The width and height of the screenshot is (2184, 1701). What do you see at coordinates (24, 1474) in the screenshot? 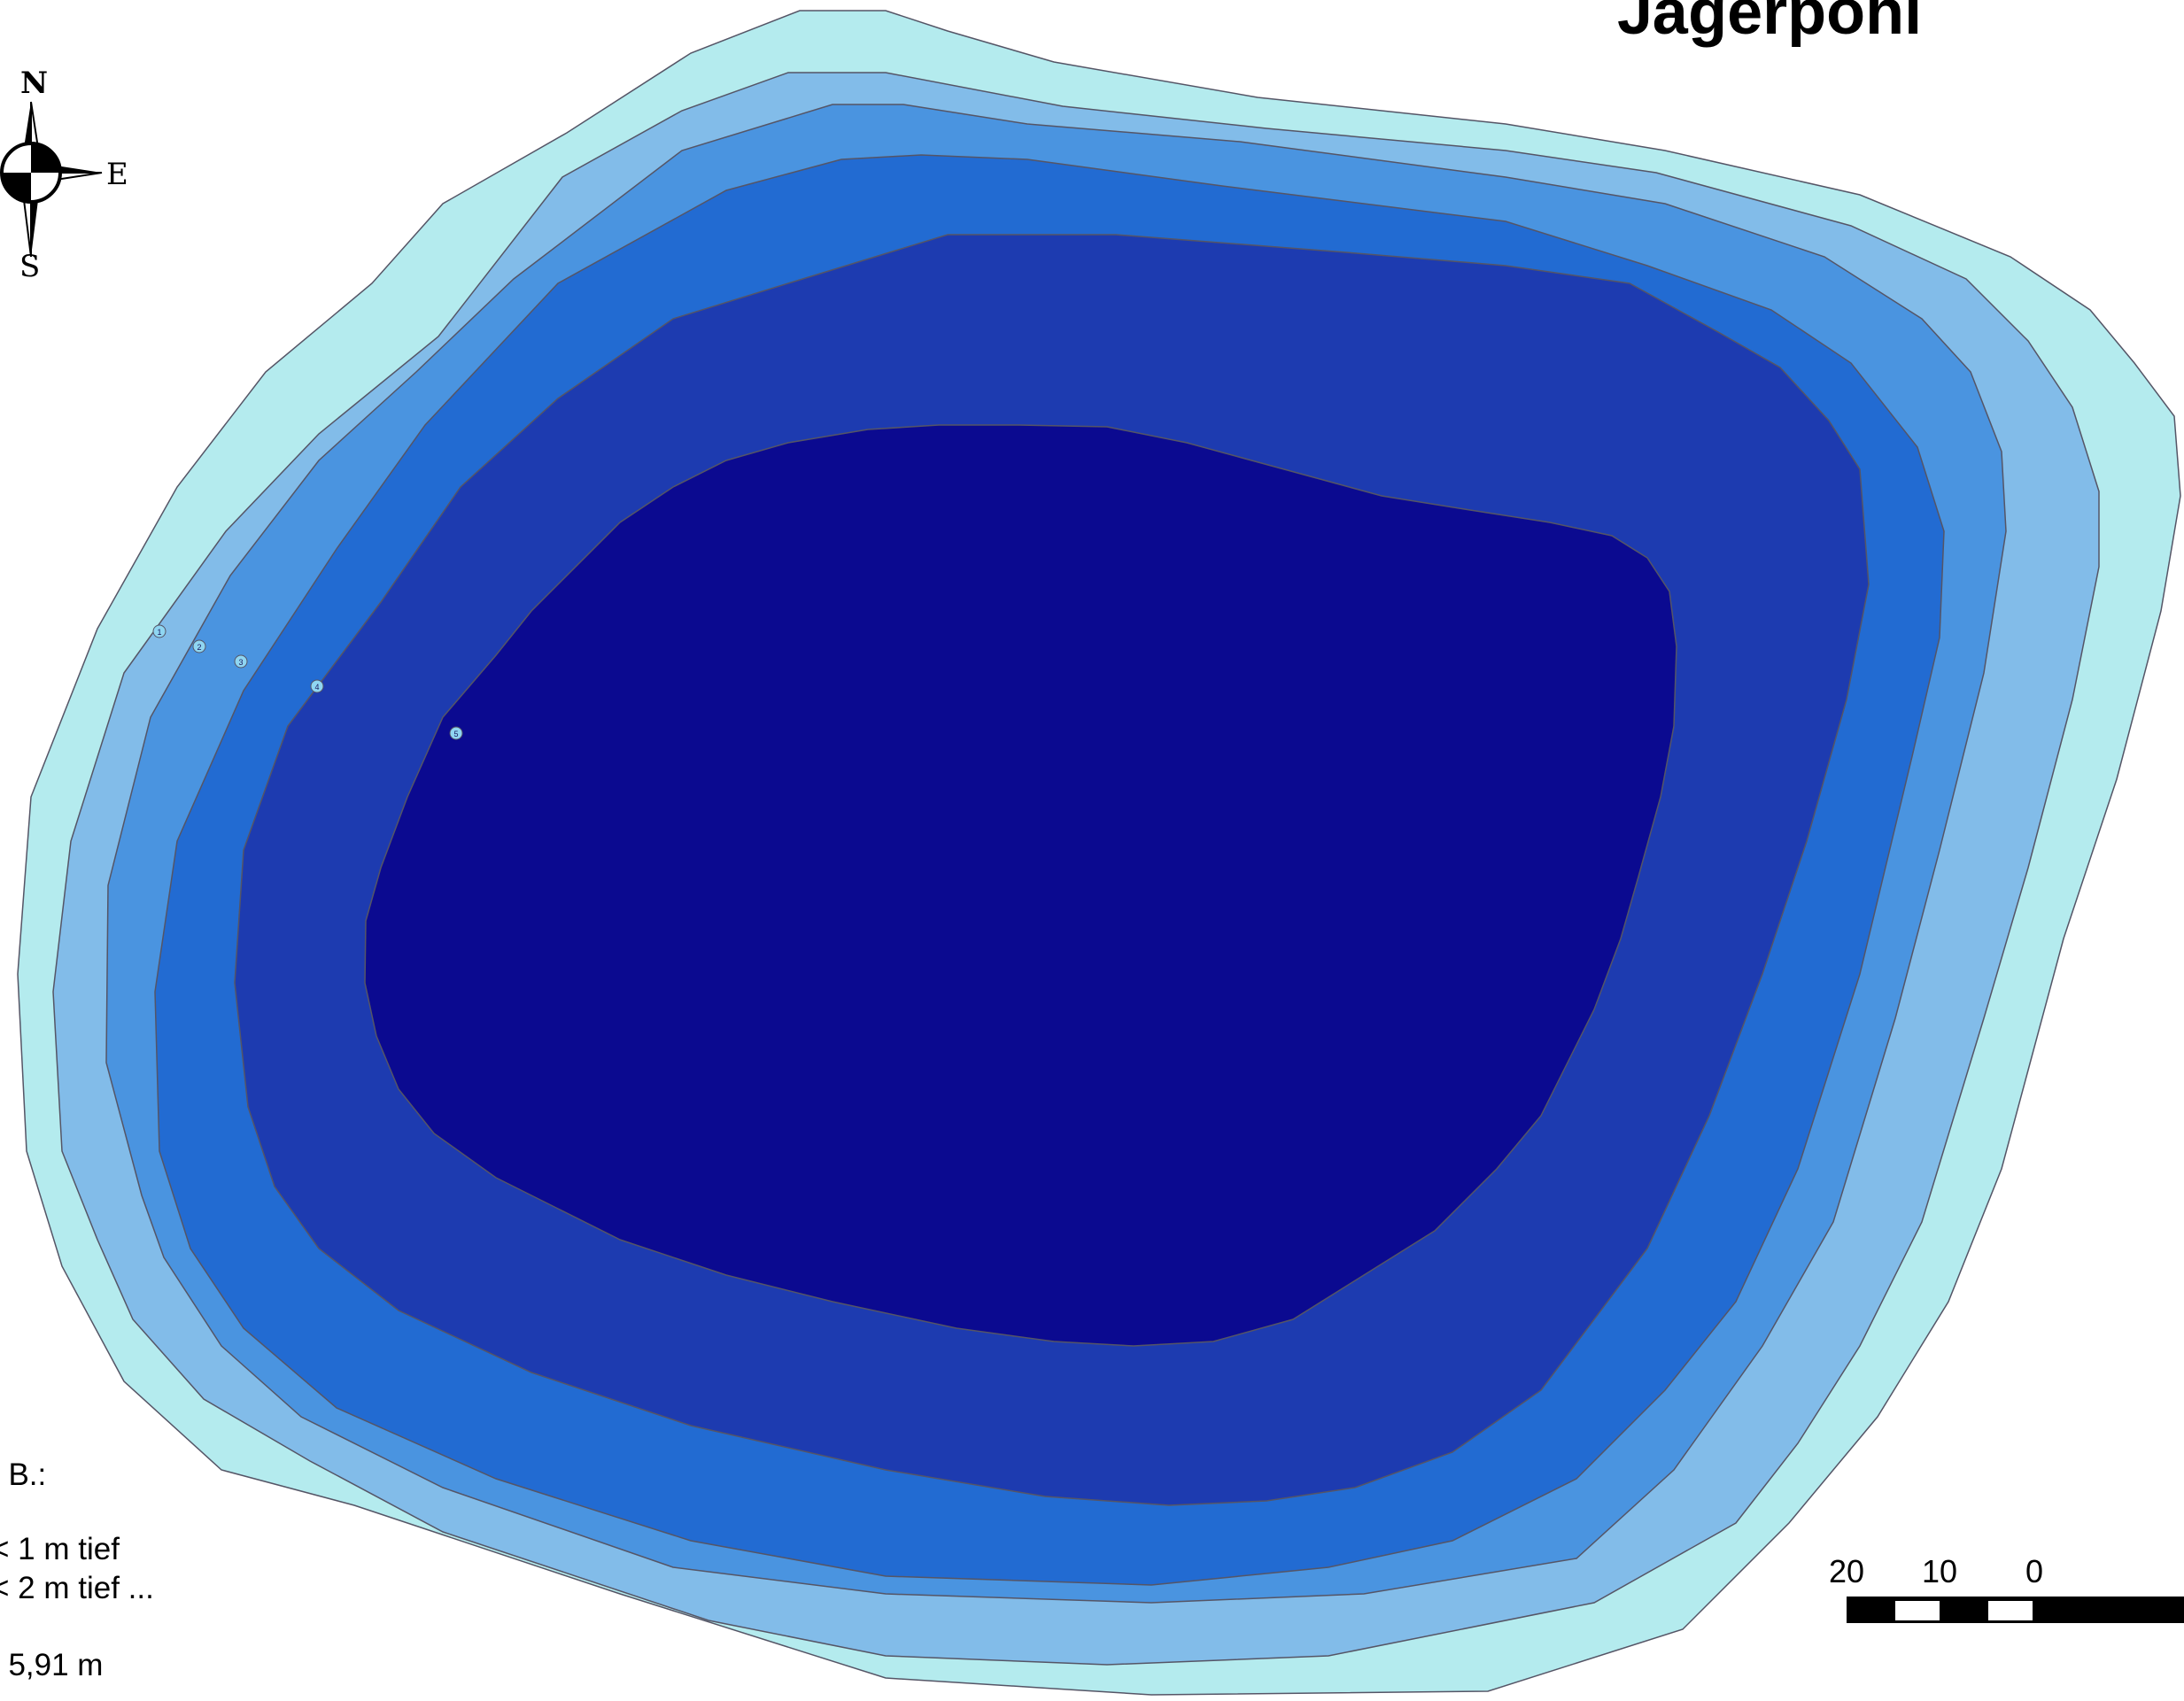
I see `legend-heading: . B.:` at bounding box center [24, 1474].